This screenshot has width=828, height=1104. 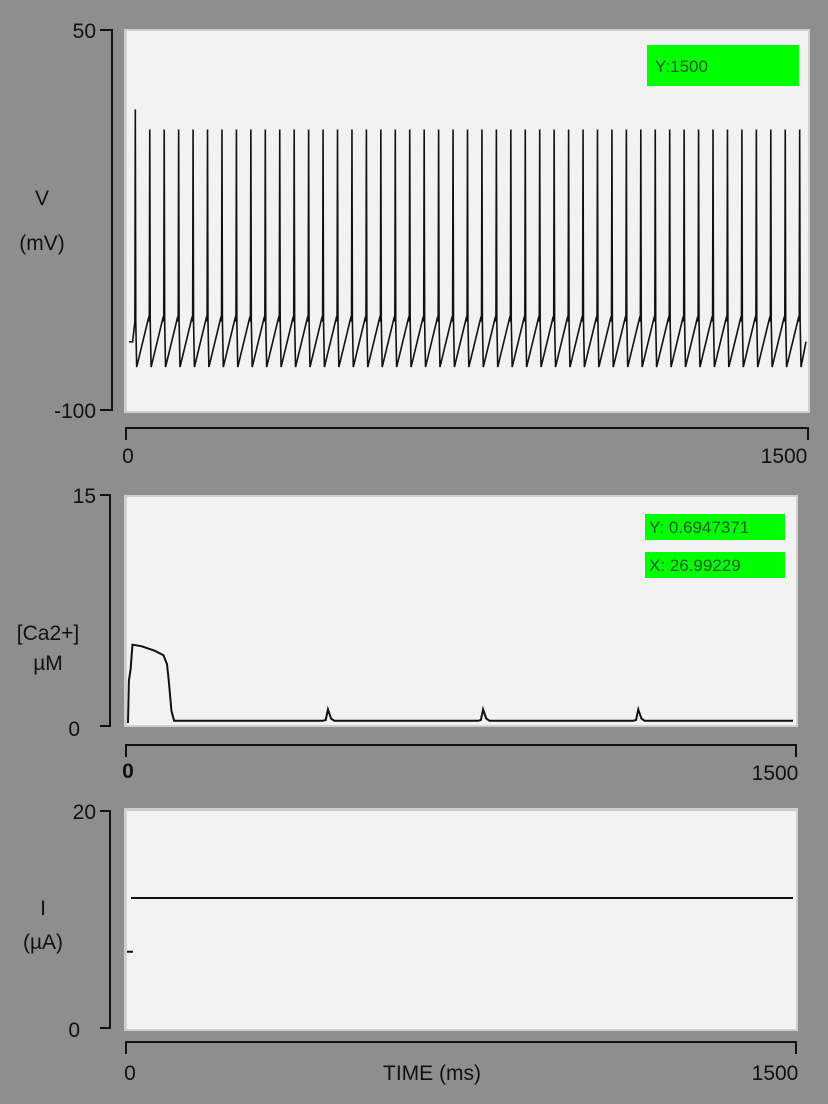 What do you see at coordinates (128, 771) in the screenshot?
I see `calcium-xtick-min: 0` at bounding box center [128, 771].